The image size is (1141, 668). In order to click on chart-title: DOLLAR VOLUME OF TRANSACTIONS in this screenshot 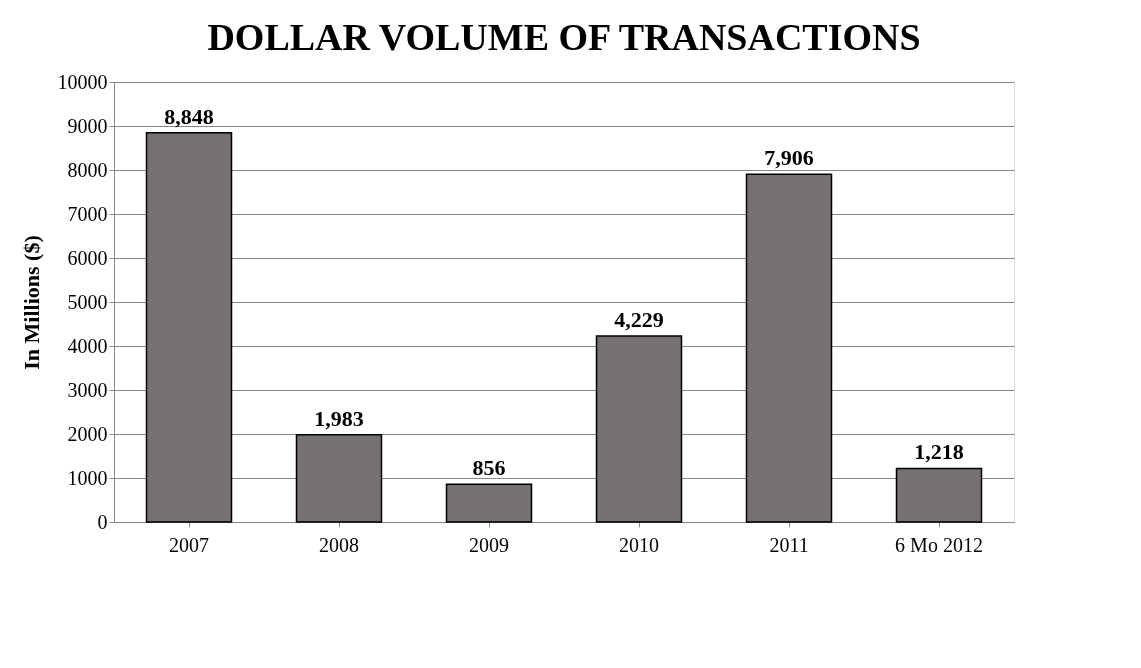, I will do `click(564, 37)`.